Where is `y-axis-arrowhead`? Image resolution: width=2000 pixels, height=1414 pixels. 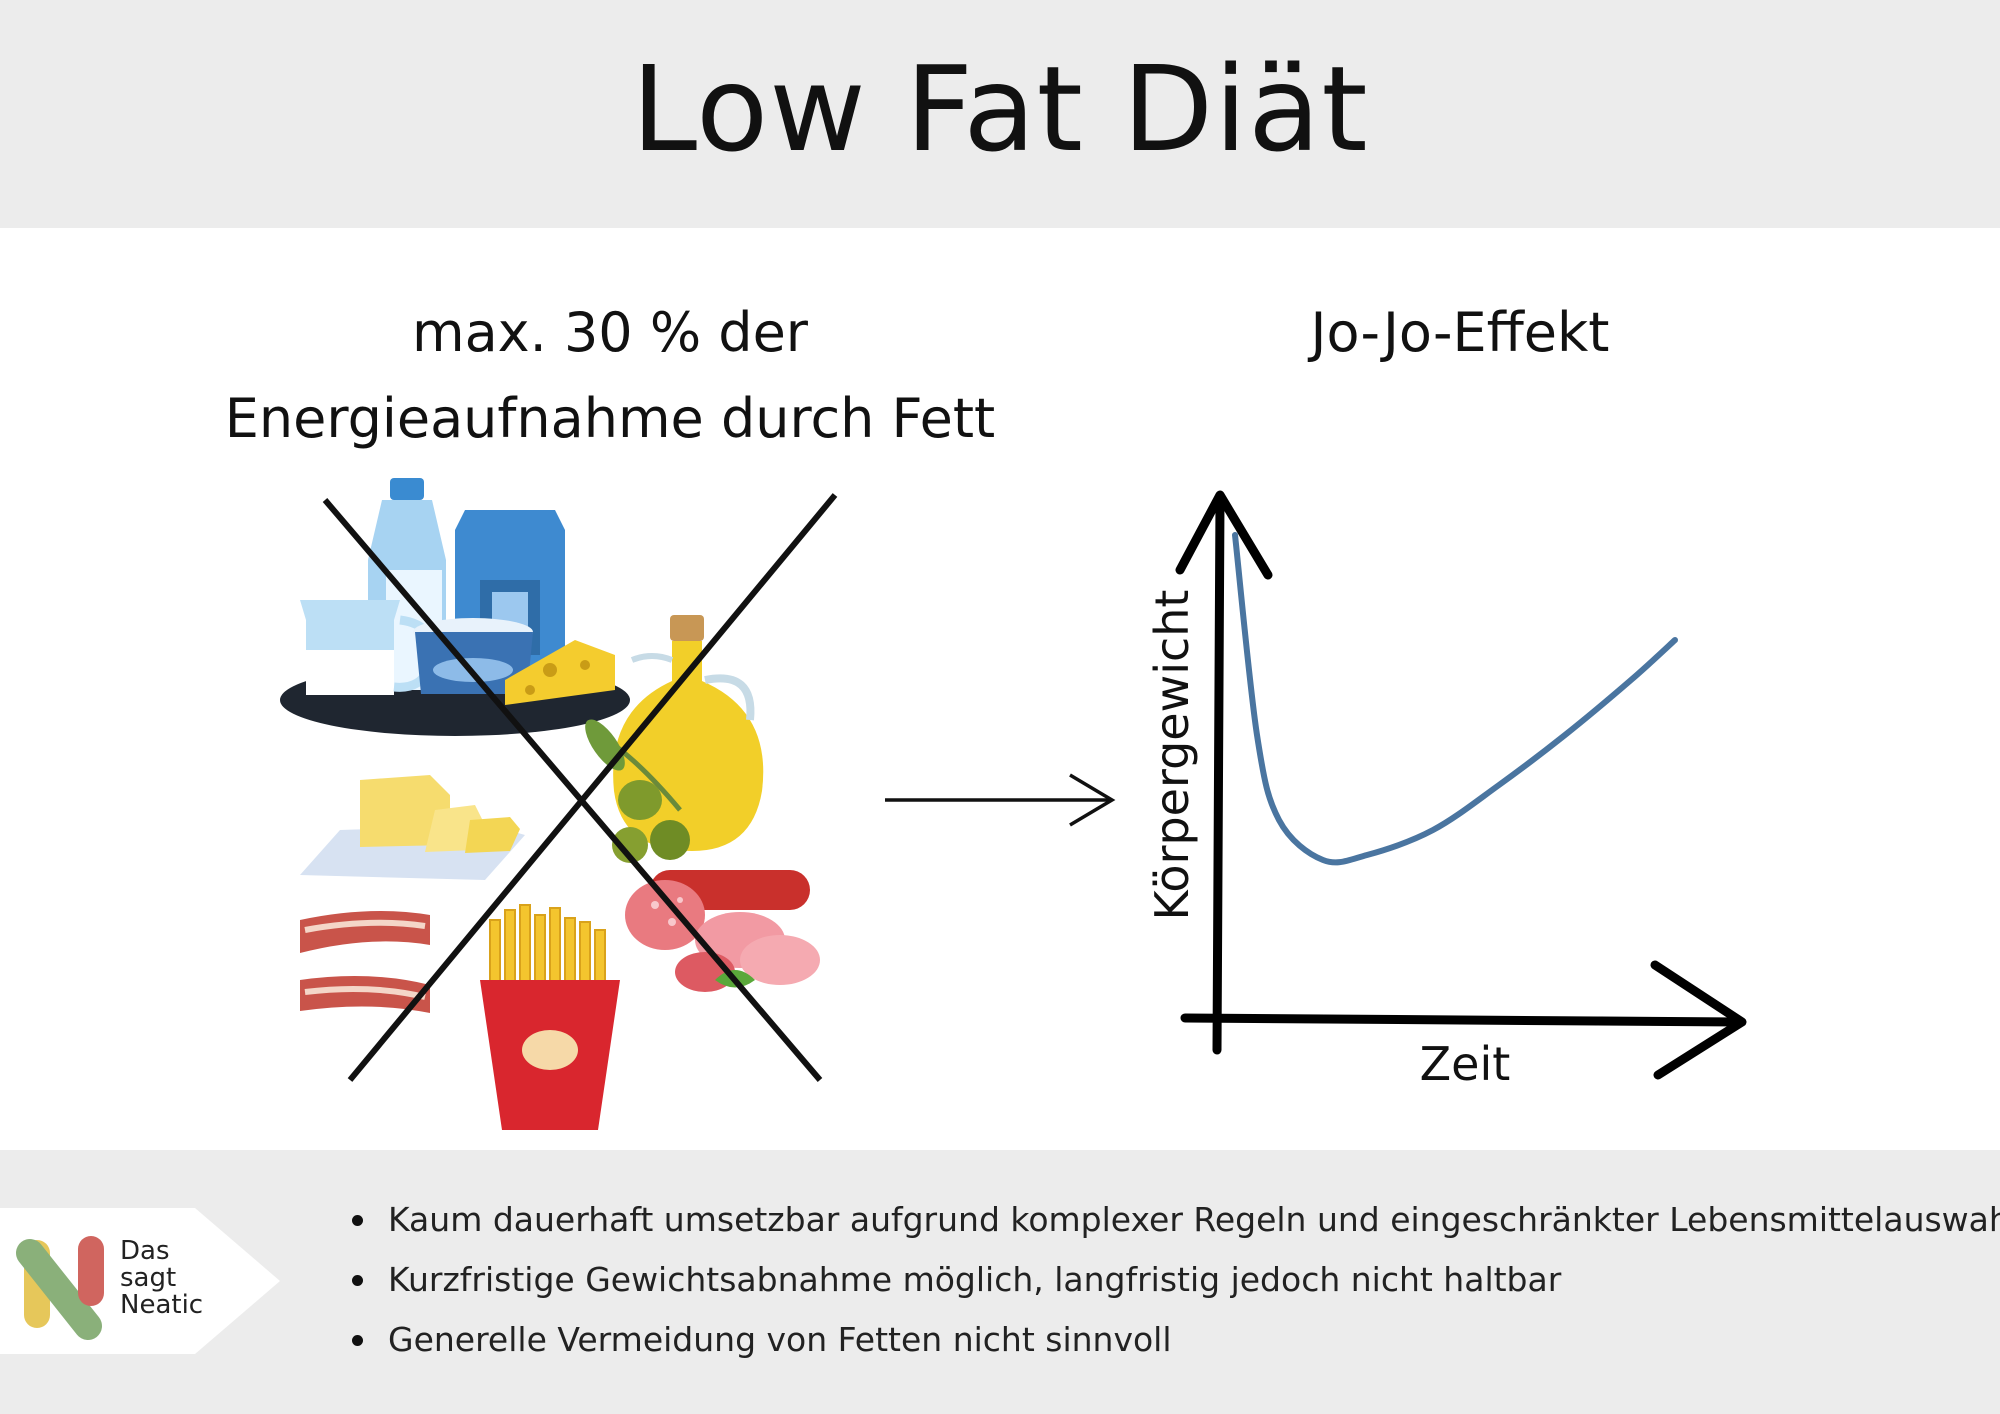
y-axis-arrowhead is located at coordinates (1224, 535).